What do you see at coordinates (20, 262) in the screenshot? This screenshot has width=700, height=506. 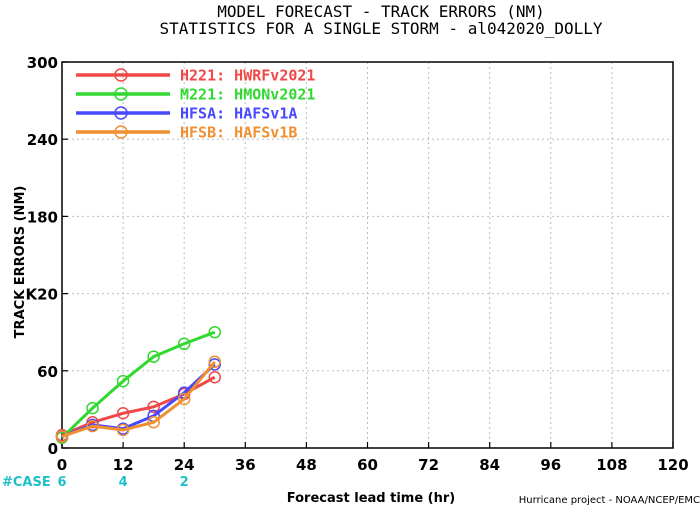 I see `y-axis-label: TRACK ERRORS (NM)` at bounding box center [20, 262].